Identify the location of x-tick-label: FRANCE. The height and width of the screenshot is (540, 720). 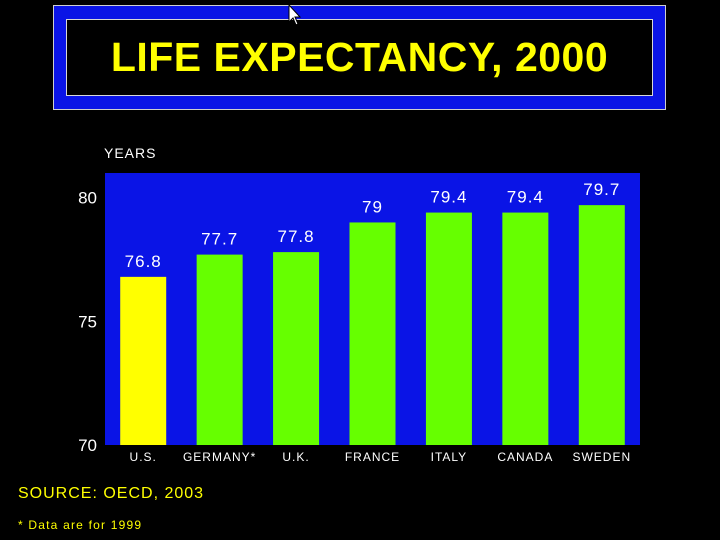
(372, 457).